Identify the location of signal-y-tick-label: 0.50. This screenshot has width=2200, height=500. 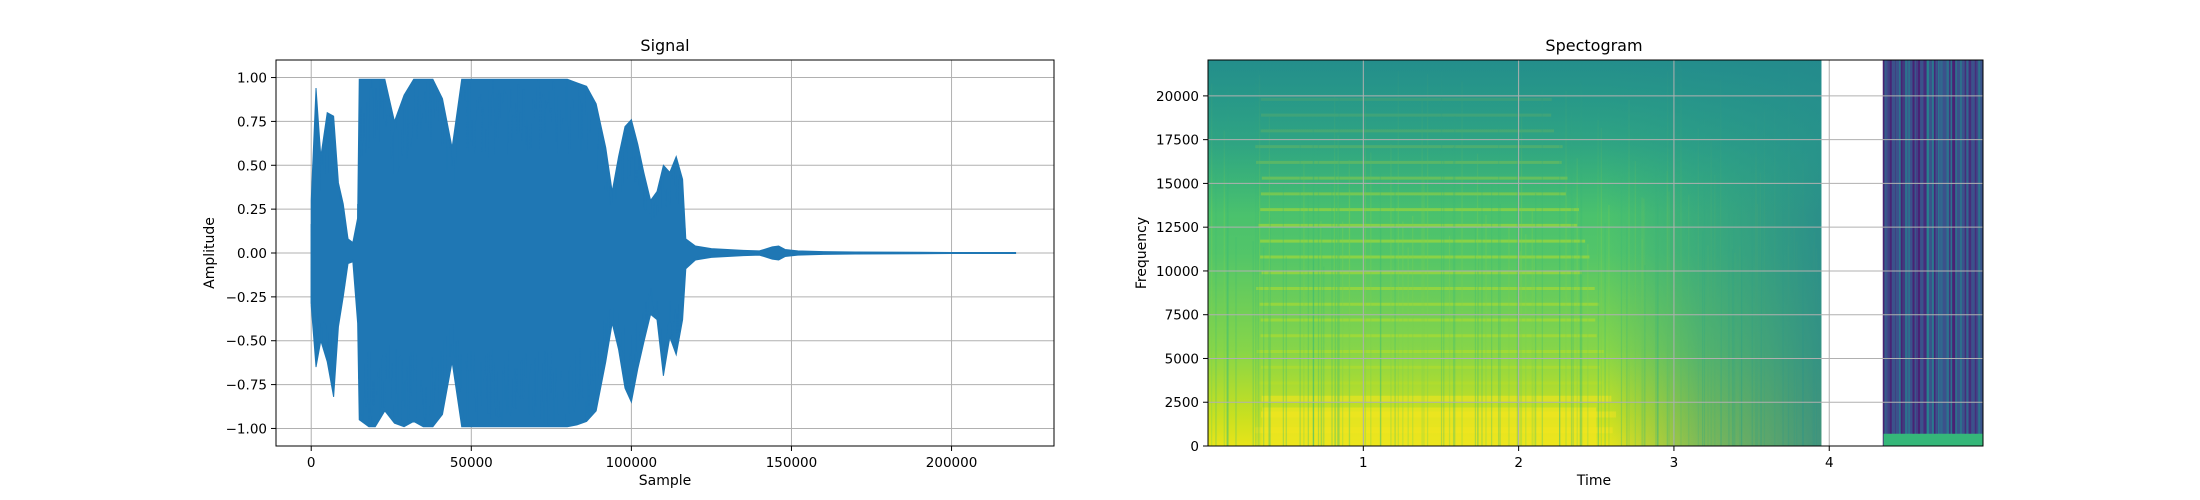
(252, 166).